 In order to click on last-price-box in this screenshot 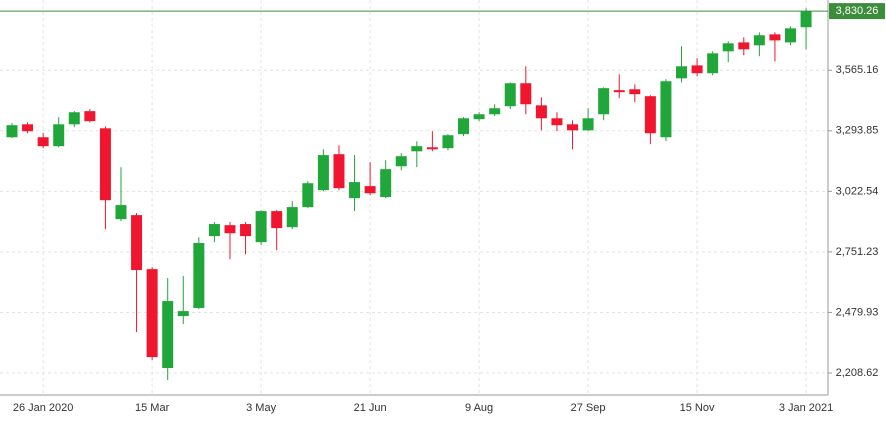, I will do `click(857, 11)`.